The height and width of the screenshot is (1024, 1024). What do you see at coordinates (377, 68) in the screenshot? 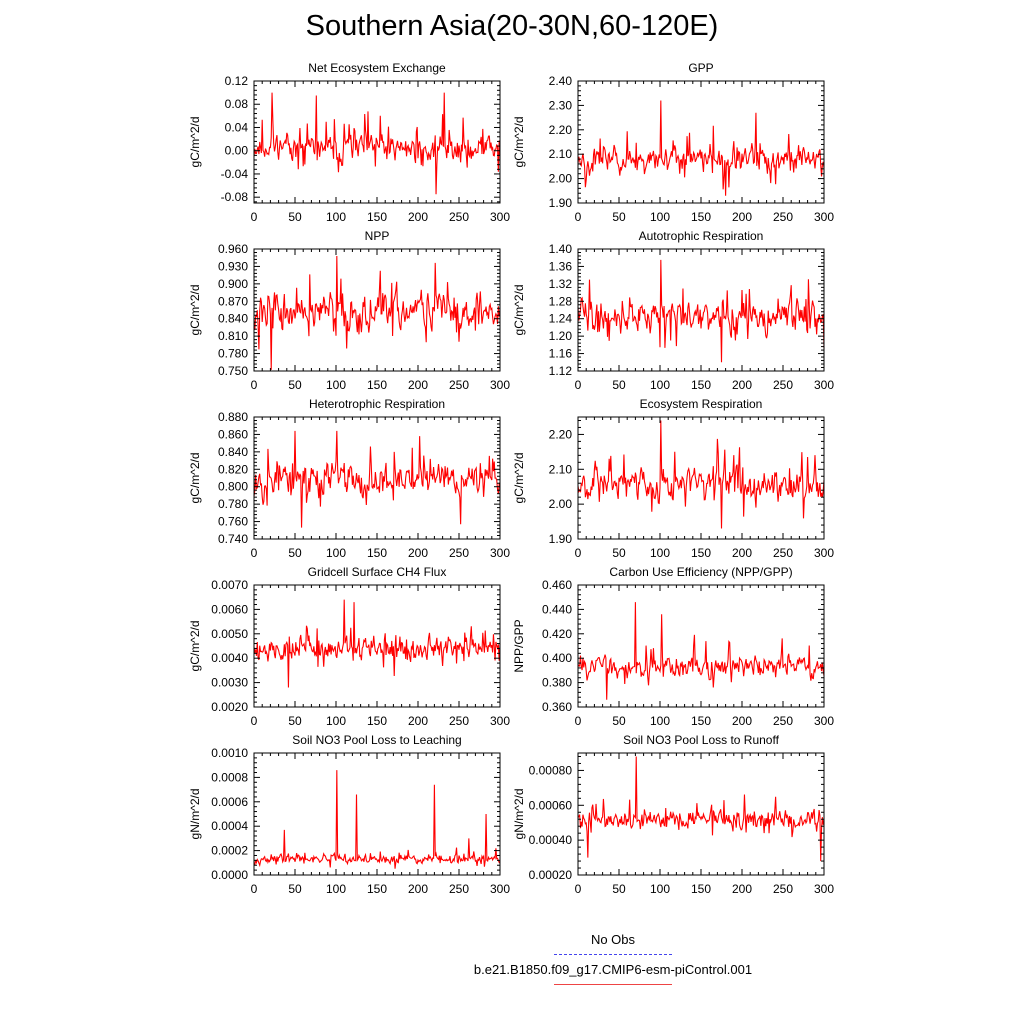
I see `panel-title: Net Ecosystem Exchange` at bounding box center [377, 68].